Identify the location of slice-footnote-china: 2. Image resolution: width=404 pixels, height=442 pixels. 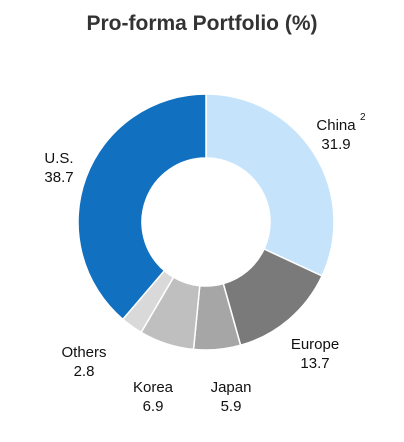
(363, 117).